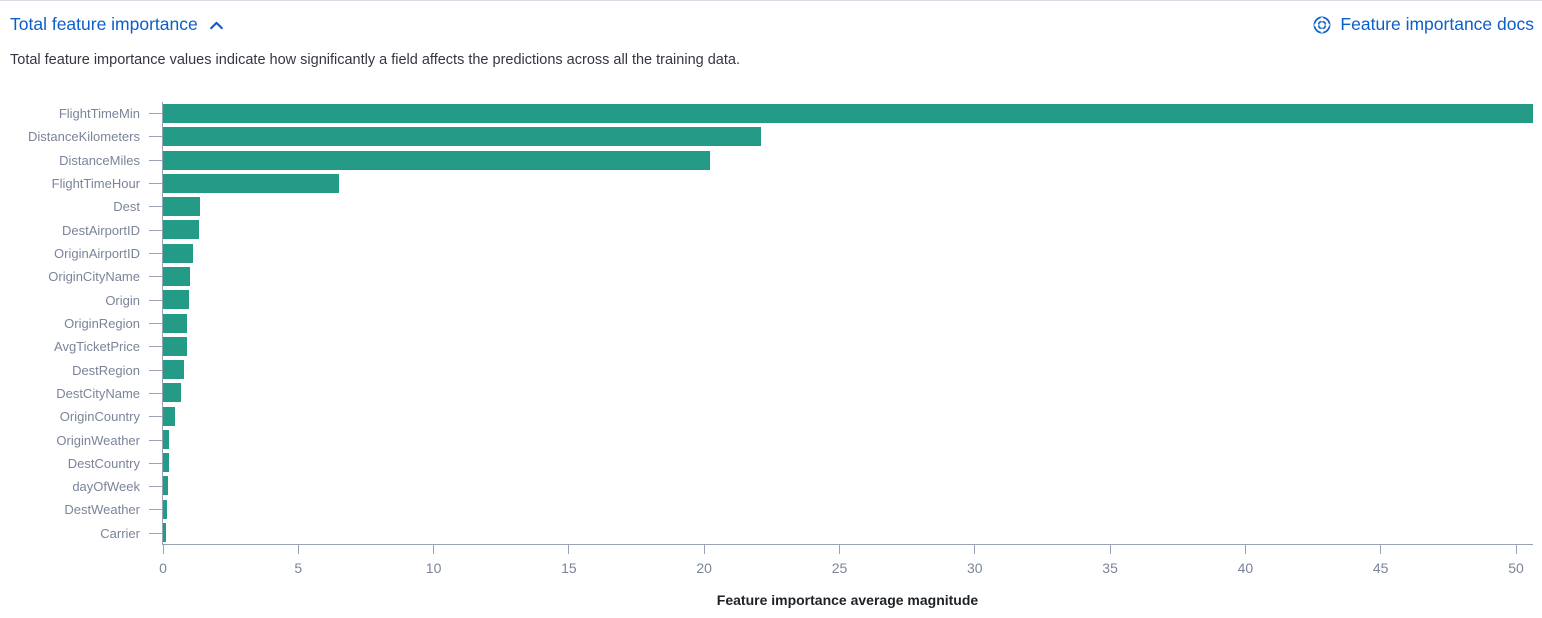 This screenshot has width=1542, height=618. What do you see at coordinates (251, 183) in the screenshot?
I see `bar-FlightTimeHour` at bounding box center [251, 183].